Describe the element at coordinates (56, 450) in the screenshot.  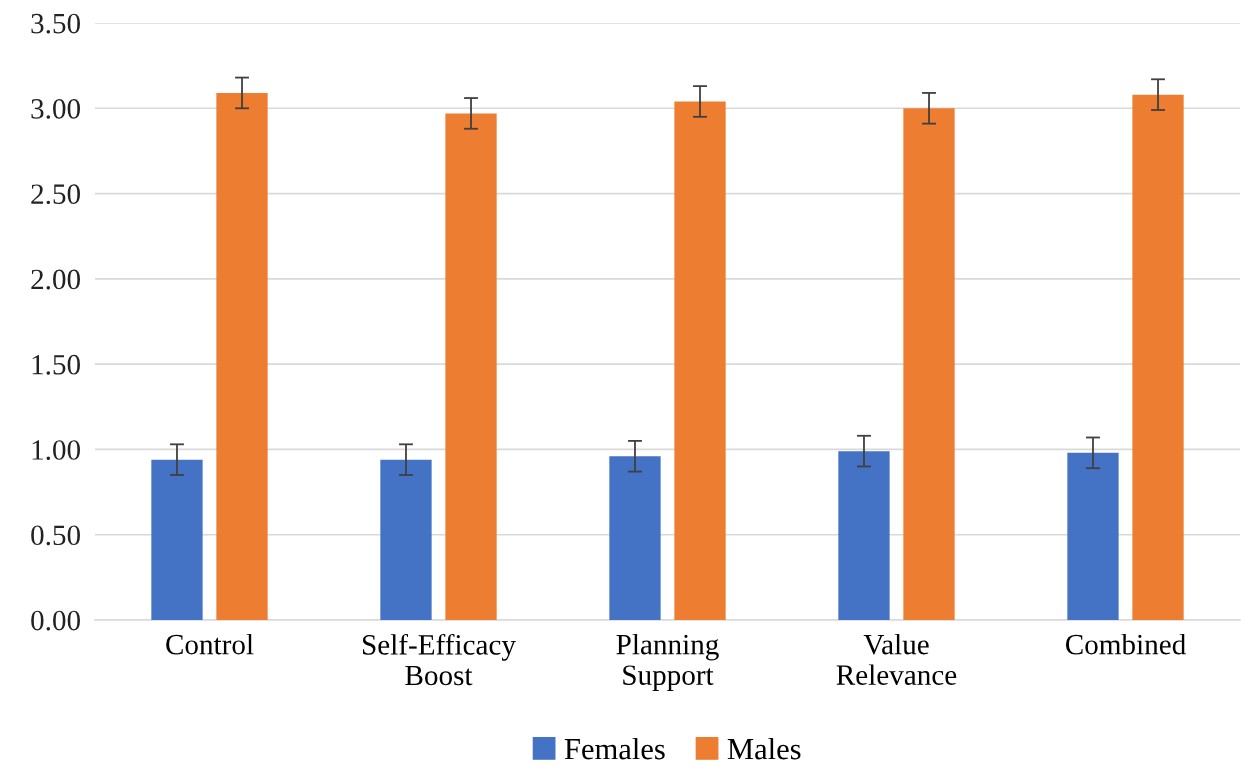
I see `y-tick-label: 1.00` at that location.